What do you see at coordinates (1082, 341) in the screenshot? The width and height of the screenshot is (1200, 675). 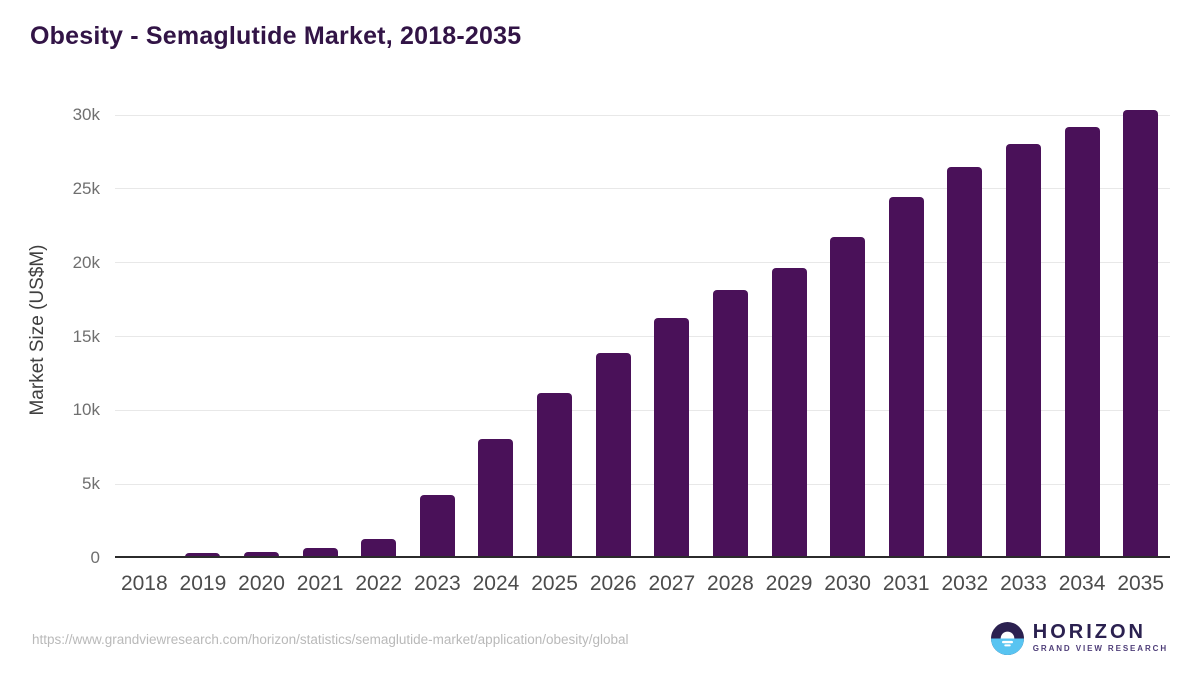 I see `bar-2034` at bounding box center [1082, 341].